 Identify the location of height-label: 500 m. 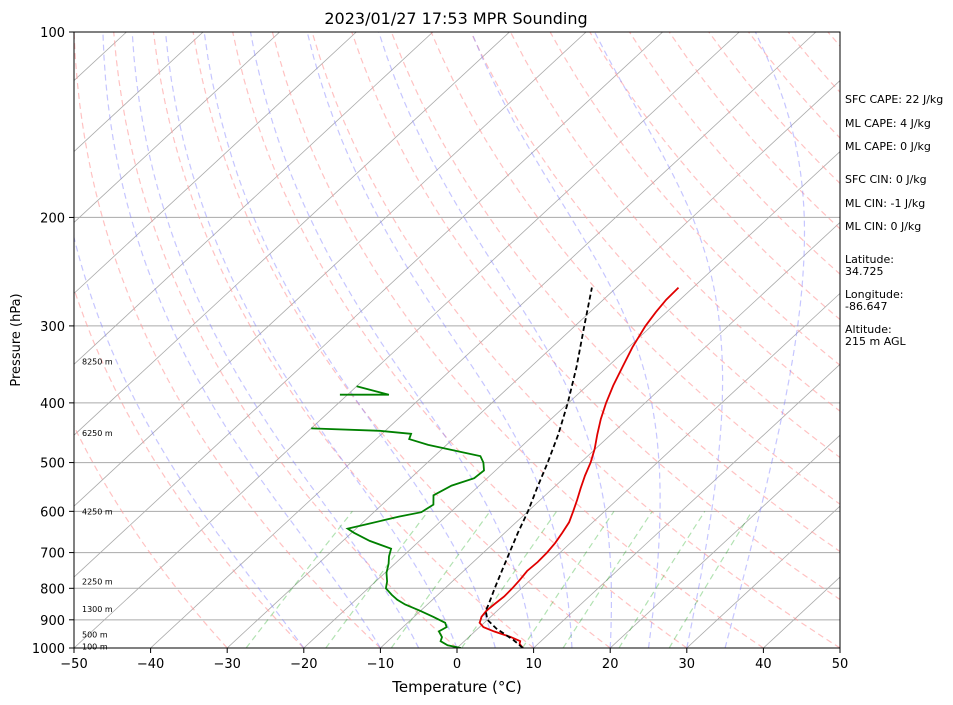
(95, 634).